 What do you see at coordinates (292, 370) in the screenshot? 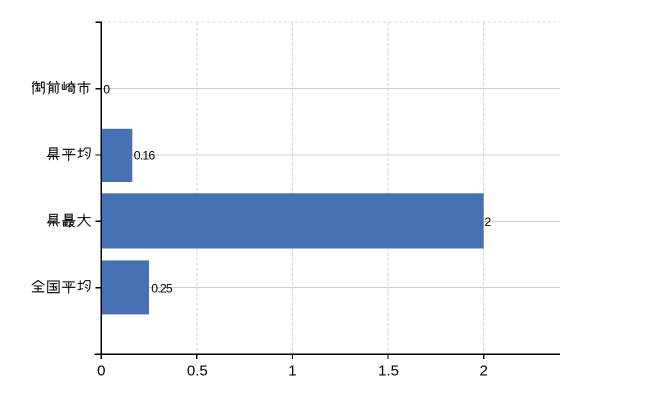
I see `svg-text: 1` at bounding box center [292, 370].